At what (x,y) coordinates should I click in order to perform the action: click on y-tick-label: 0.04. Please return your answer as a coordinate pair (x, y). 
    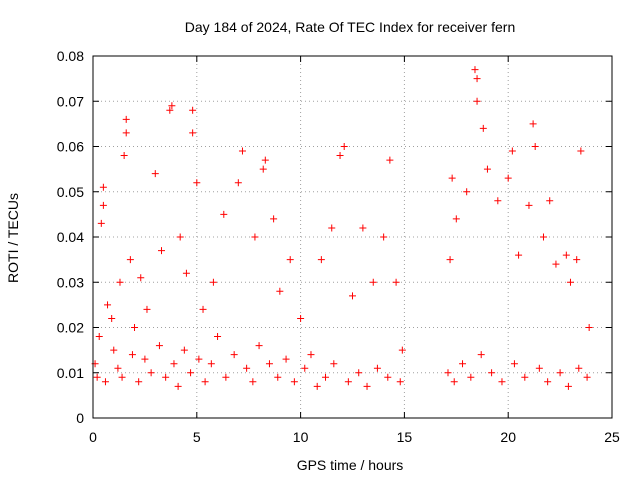
    Looking at the image, I should click on (70, 237).